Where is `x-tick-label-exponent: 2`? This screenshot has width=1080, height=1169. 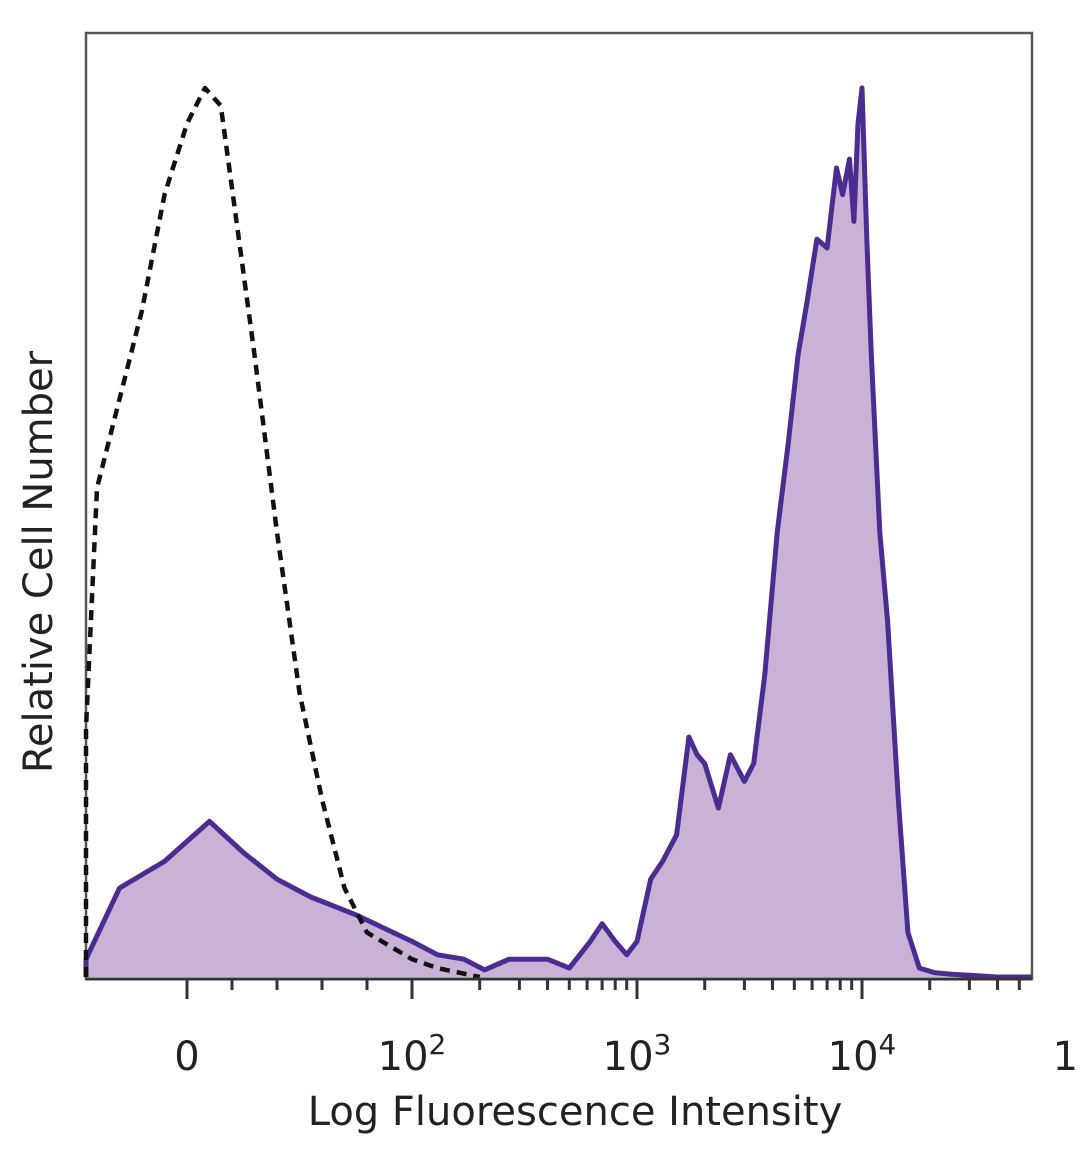 x-tick-label-exponent: 2 is located at coordinates (438, 1044).